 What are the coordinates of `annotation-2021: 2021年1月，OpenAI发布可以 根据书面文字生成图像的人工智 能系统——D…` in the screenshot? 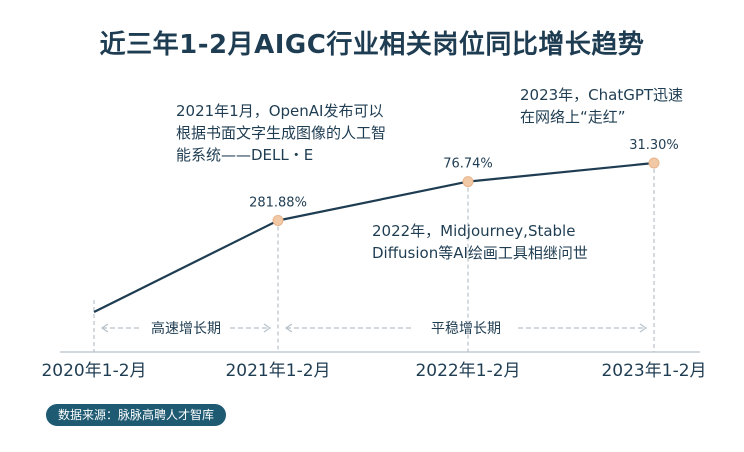 It's located at (281, 133).